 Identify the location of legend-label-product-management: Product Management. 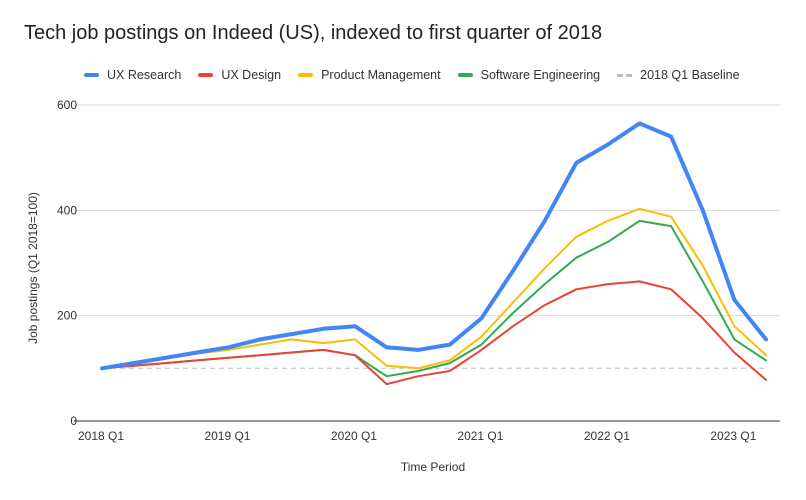
(381, 75).